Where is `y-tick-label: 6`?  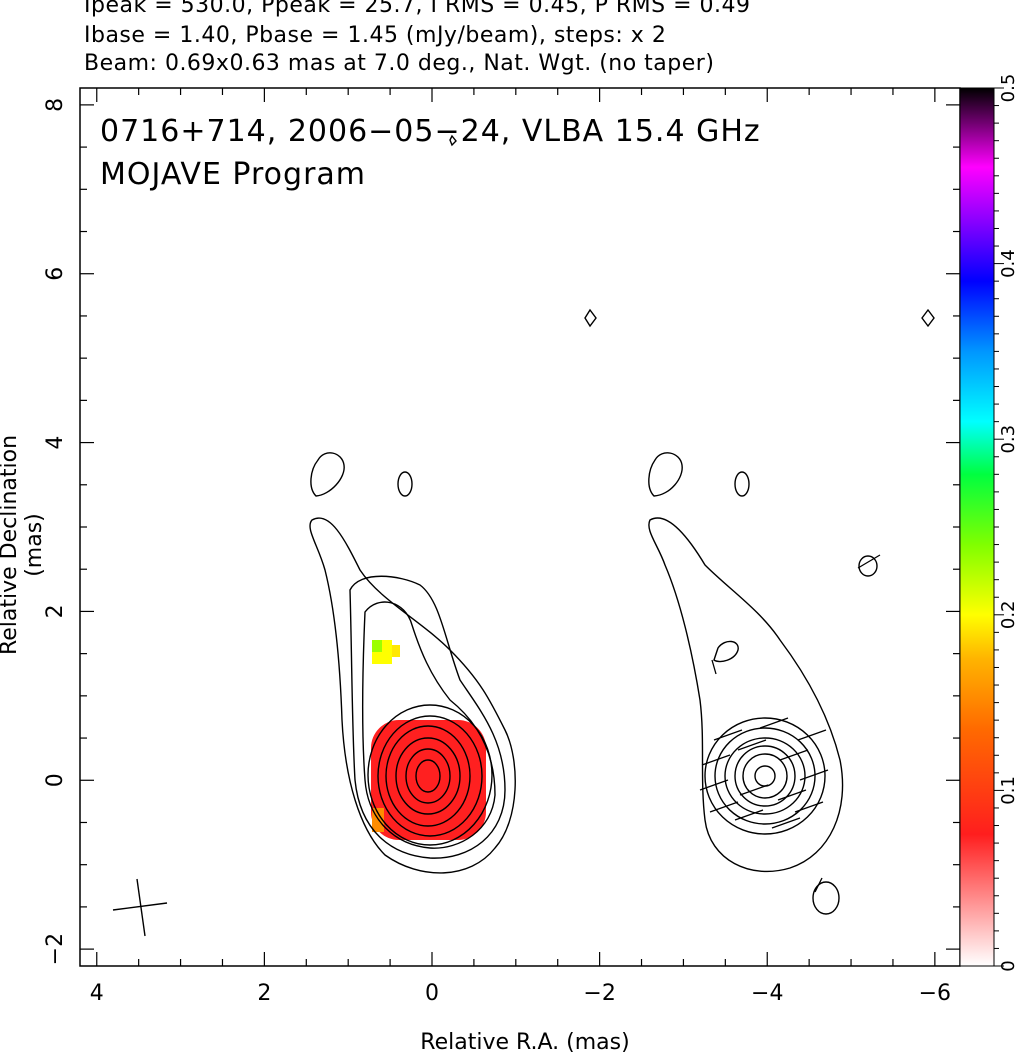
y-tick-label: 6 is located at coordinates (55, 274).